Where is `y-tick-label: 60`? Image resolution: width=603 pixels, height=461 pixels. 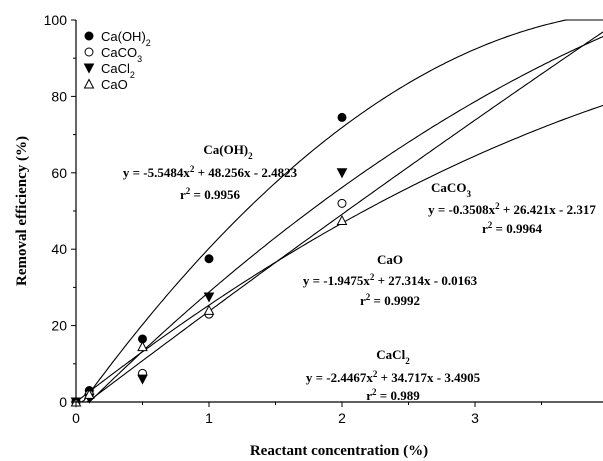 y-tick-label: 60 is located at coordinates (59, 173).